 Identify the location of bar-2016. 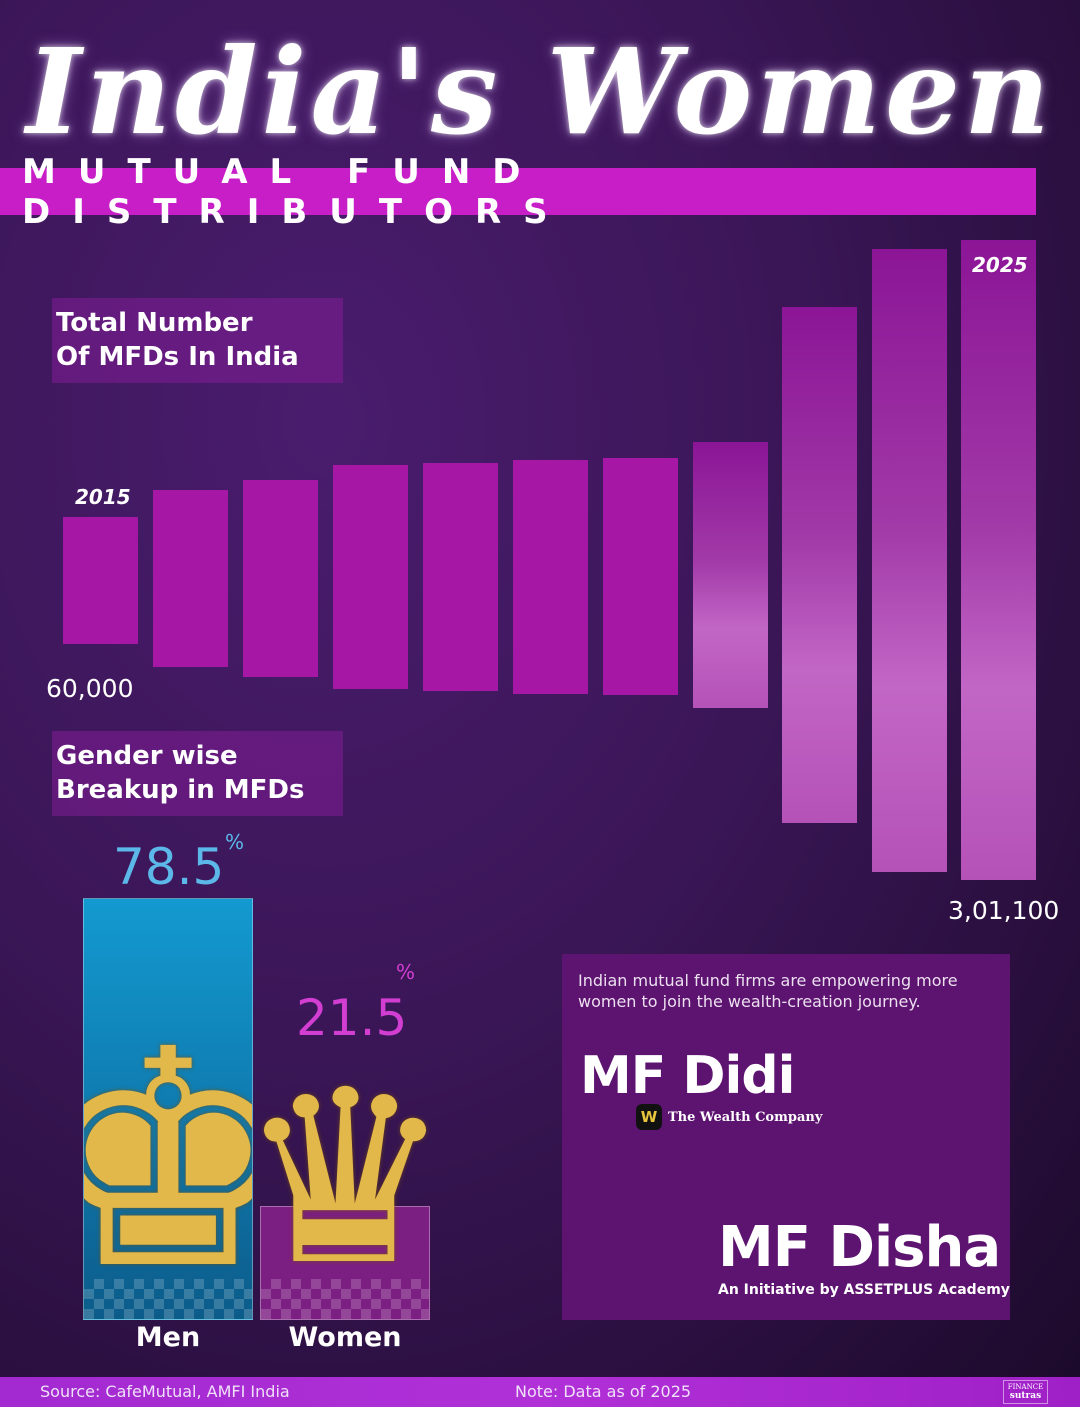
(190, 578).